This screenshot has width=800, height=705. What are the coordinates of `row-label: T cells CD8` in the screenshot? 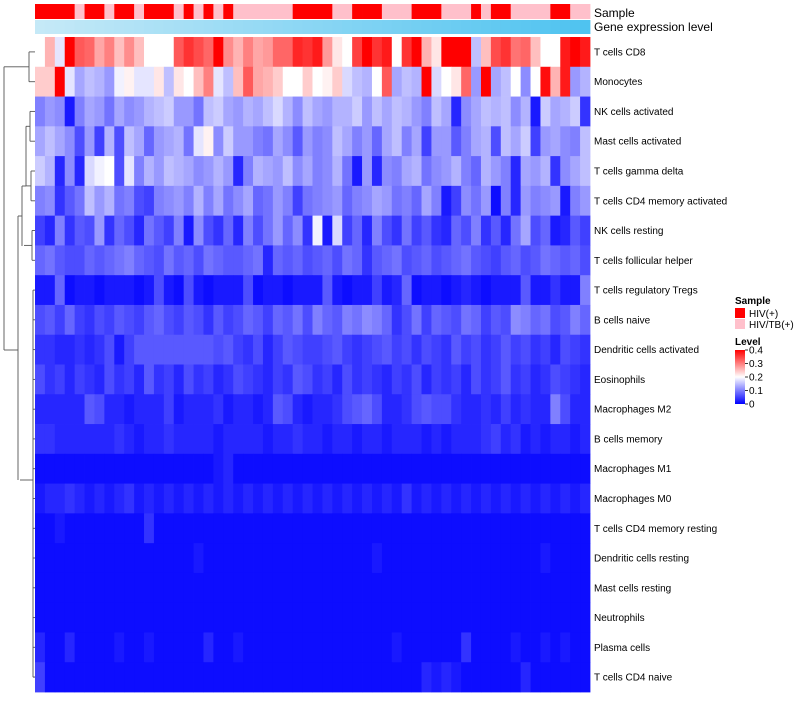 It's located at (620, 52).